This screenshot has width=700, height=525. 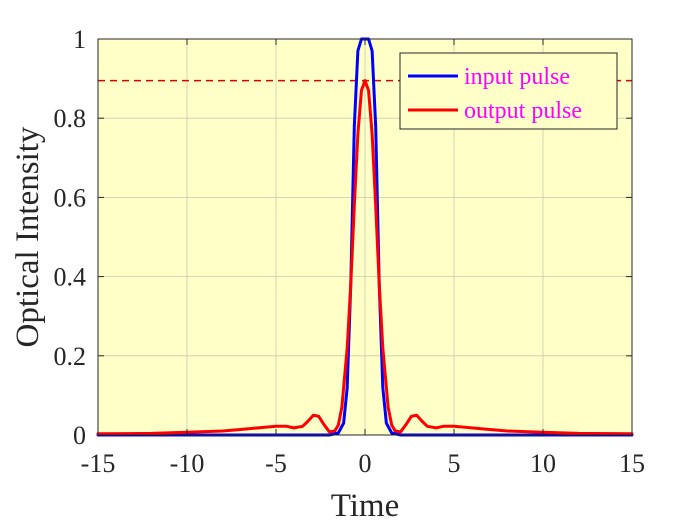 What do you see at coordinates (28, 236) in the screenshot?
I see `y-axis-title: Optical Intensity` at bounding box center [28, 236].